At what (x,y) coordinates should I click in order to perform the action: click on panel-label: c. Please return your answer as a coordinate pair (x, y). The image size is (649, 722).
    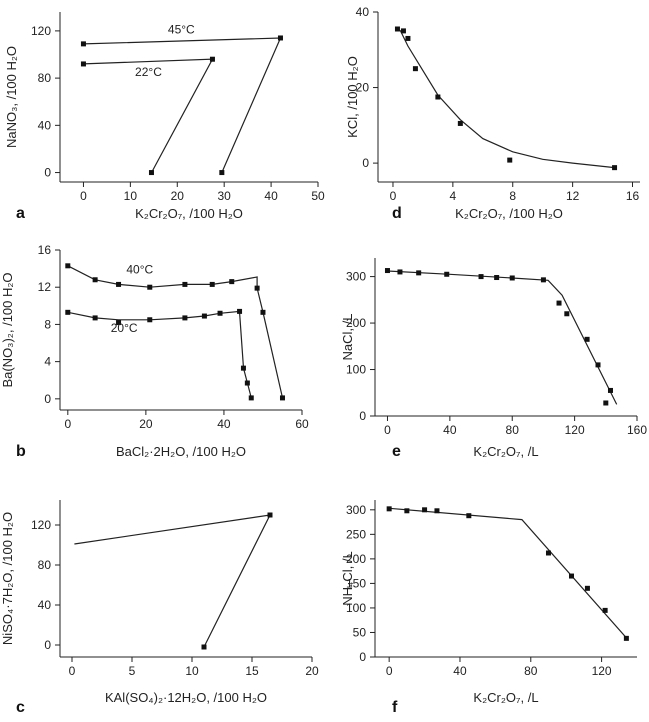
    Looking at the image, I should click on (20, 707).